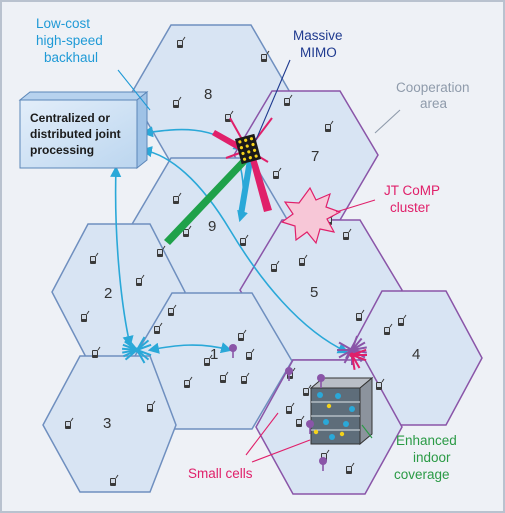 The height and width of the screenshot is (513, 505). What do you see at coordinates (278, 407) in the screenshot?
I see `small-cells` at bounding box center [278, 407].